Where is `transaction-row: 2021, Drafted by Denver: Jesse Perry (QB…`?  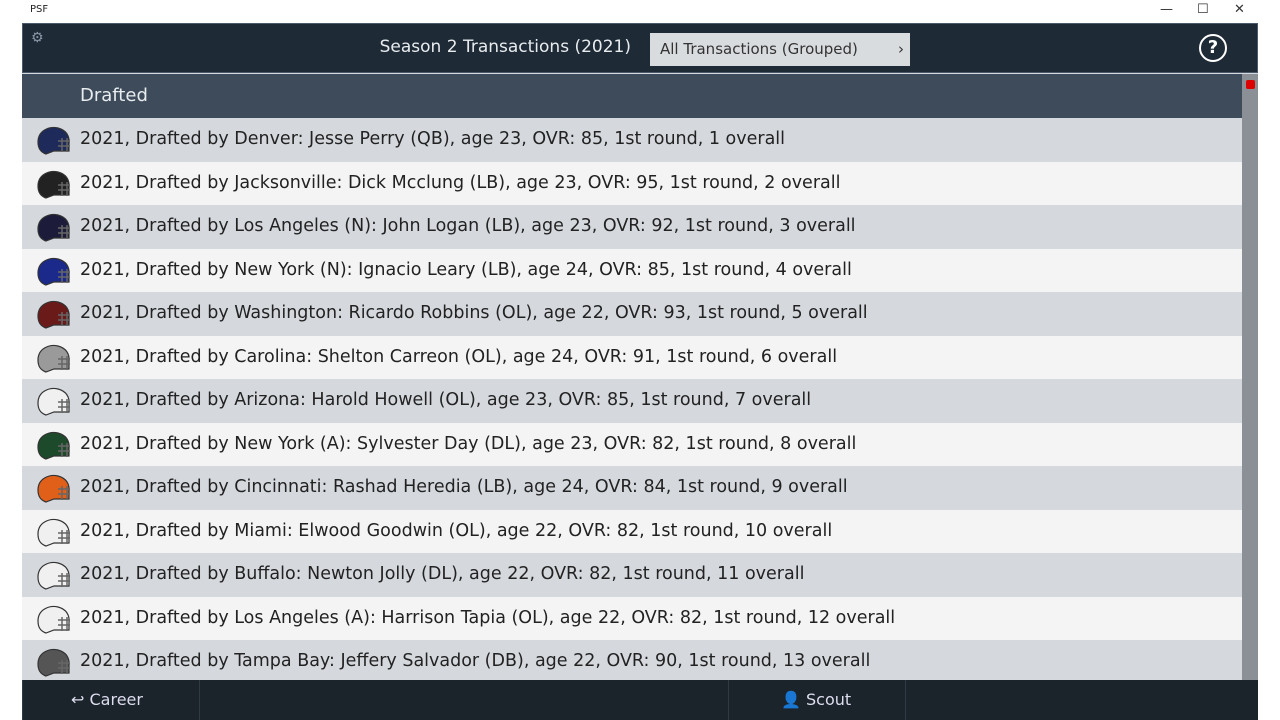
transaction-row: 2021, Drafted by Denver: Jesse Perry (QB… is located at coordinates (632, 140).